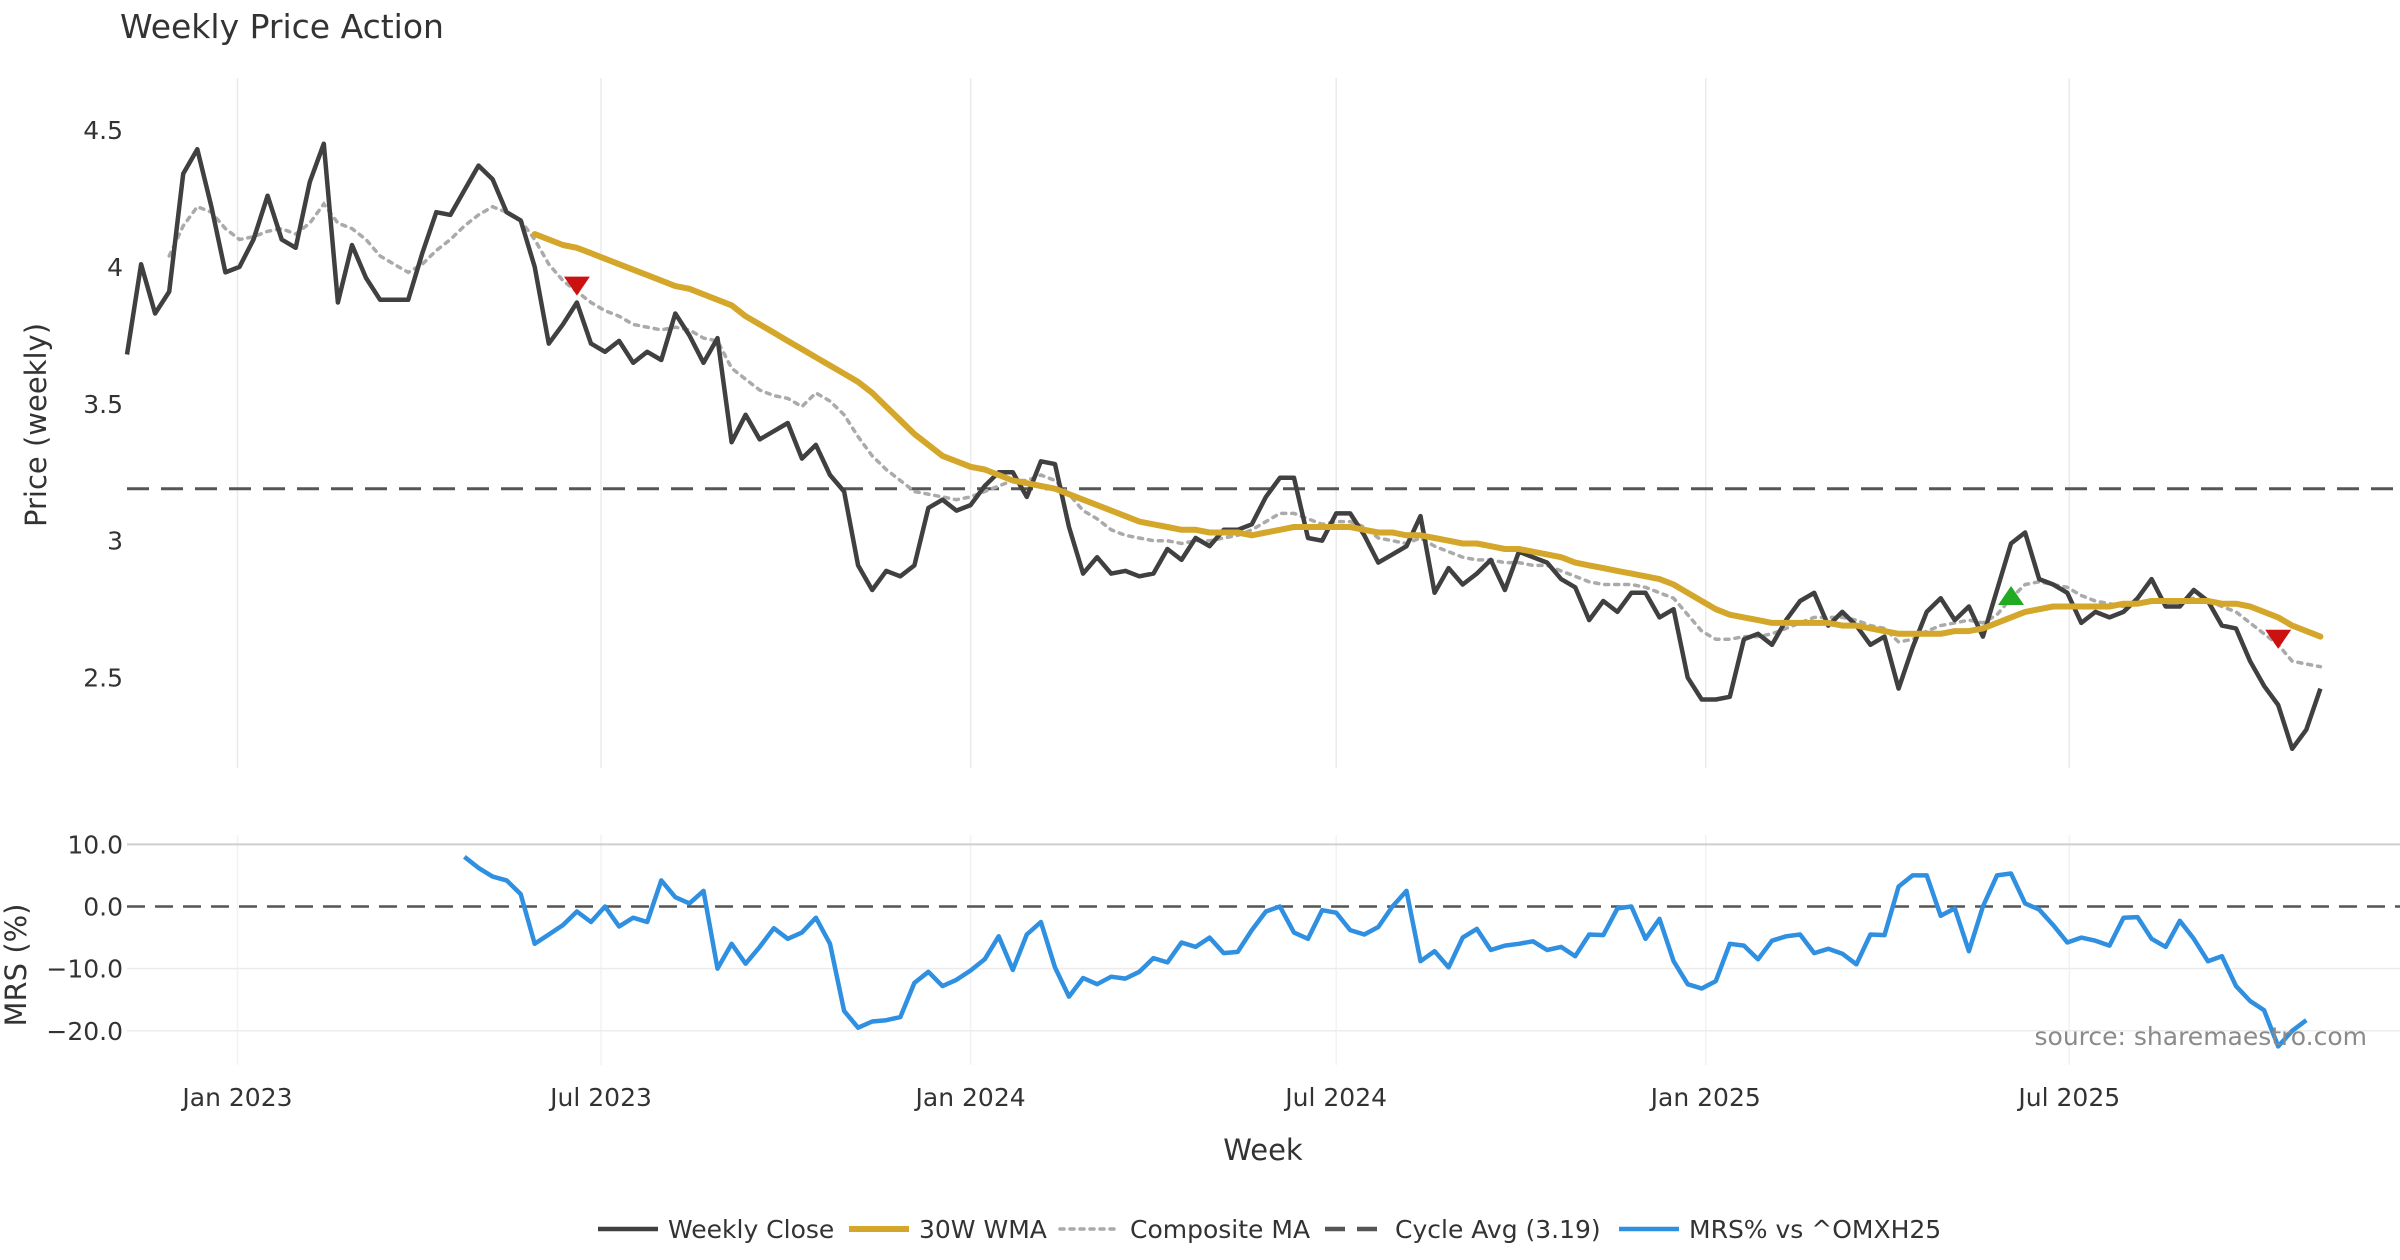 Image resolution: width=2400 pixels, height=1260 pixels. Describe the element at coordinates (84, 969) in the screenshot. I see `mrs-y-tick-label: −10.0` at that location.